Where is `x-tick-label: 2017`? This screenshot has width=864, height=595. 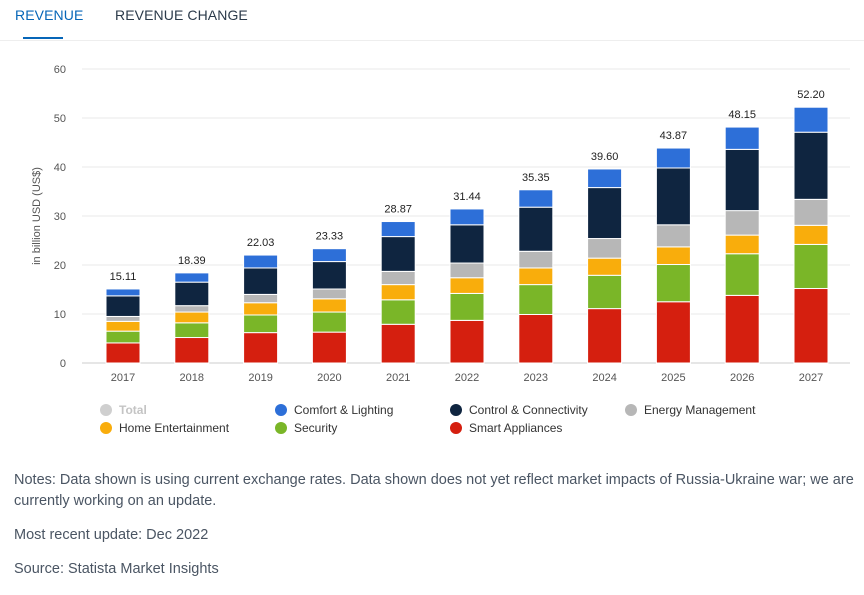 x-tick-label: 2017 is located at coordinates (123, 378).